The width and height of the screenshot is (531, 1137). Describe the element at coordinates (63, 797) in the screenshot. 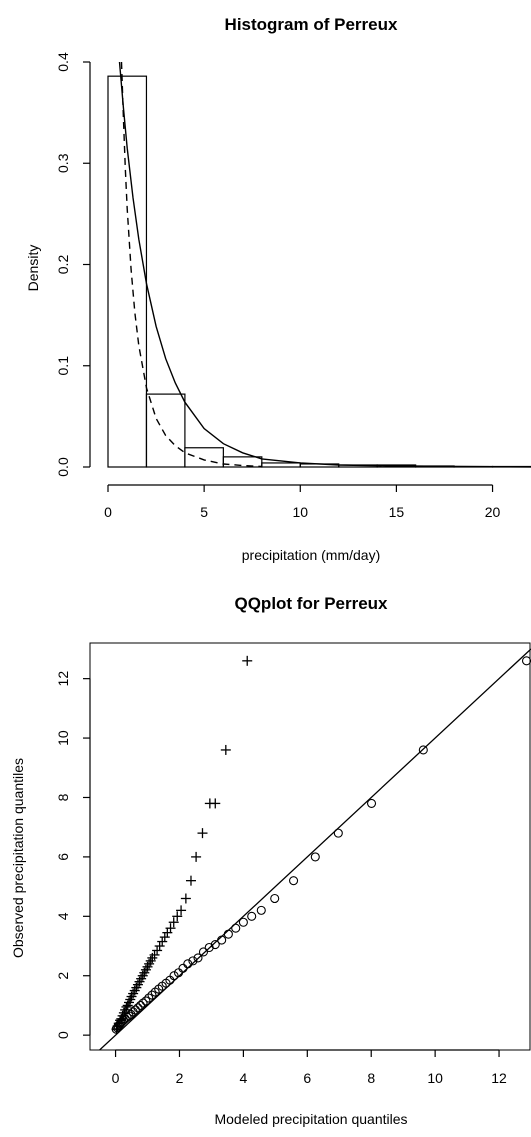

I see `y-tick-label: 8` at that location.